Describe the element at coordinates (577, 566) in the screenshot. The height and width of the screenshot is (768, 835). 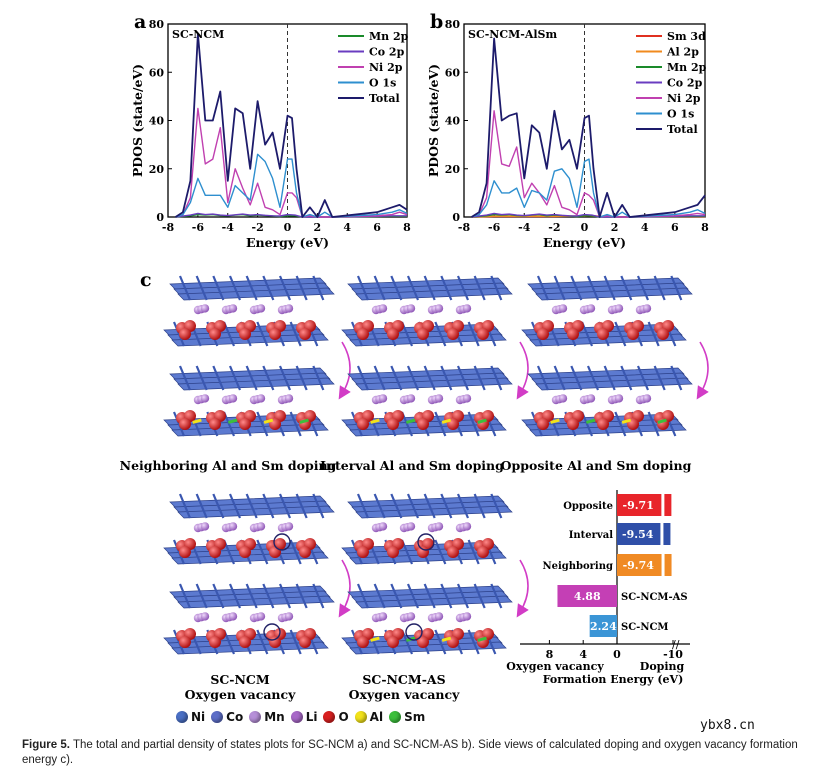
I see `bar-category-label: Neighboring` at that location.